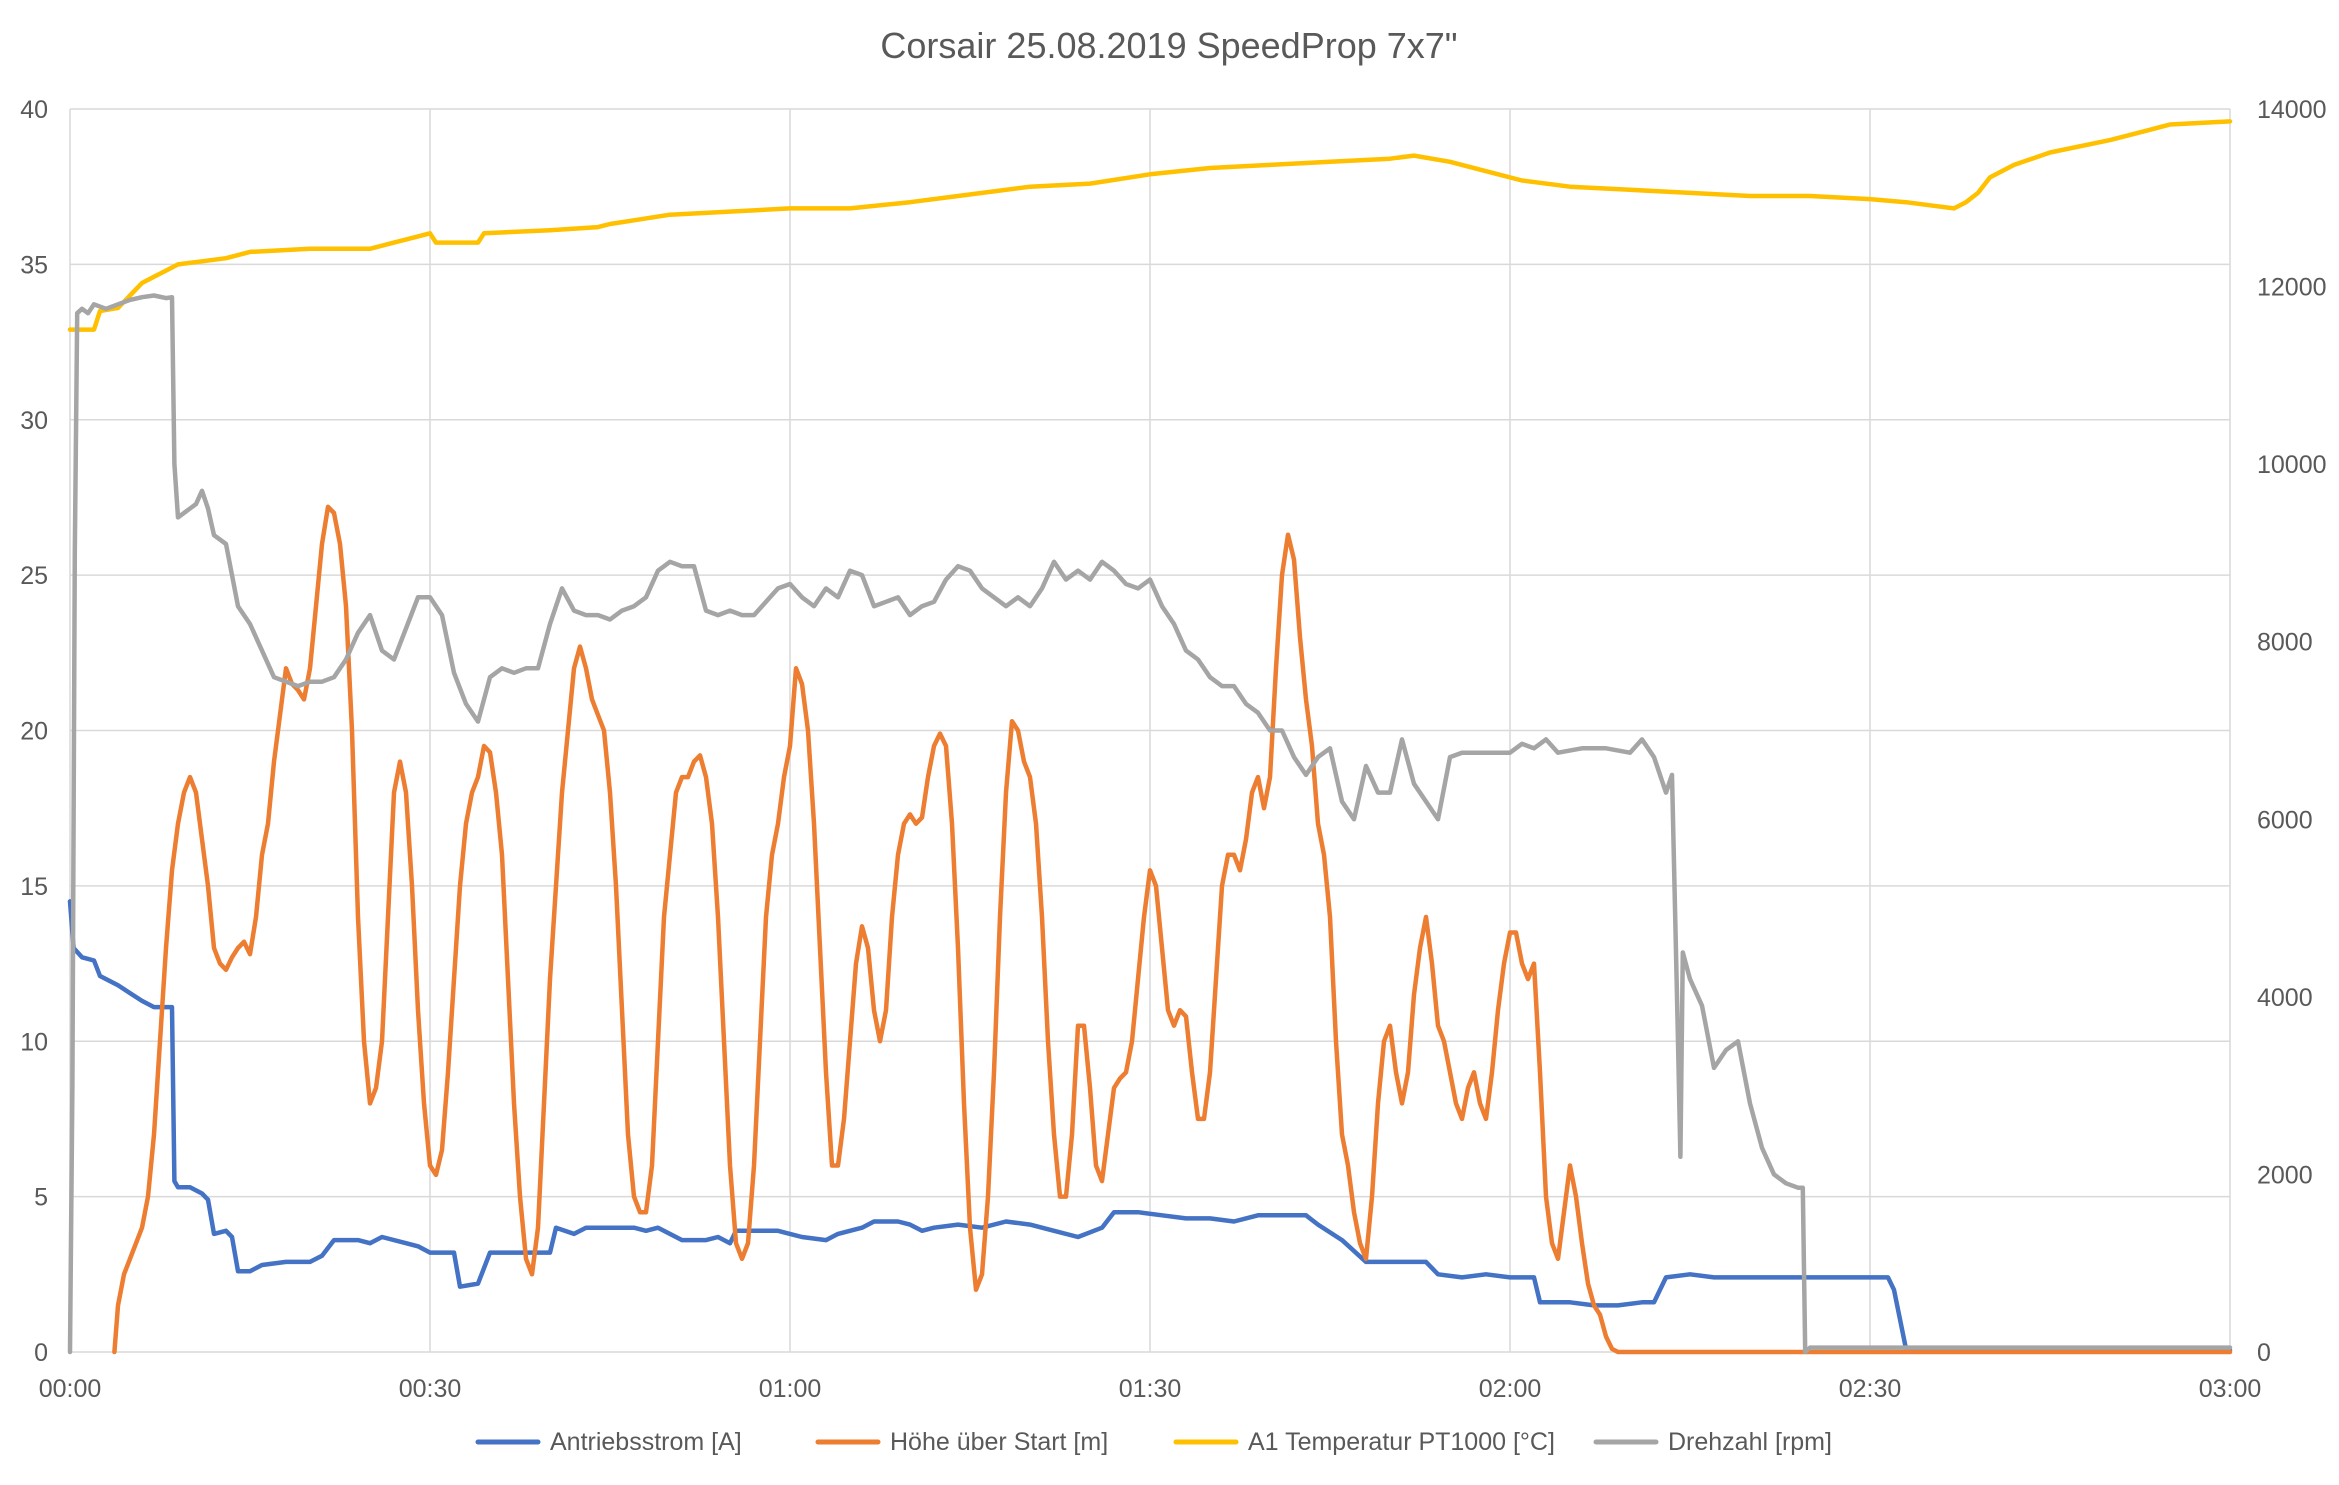  Describe the element at coordinates (41, 1198) in the screenshot. I see `left-axis-tick-label: 5` at that location.